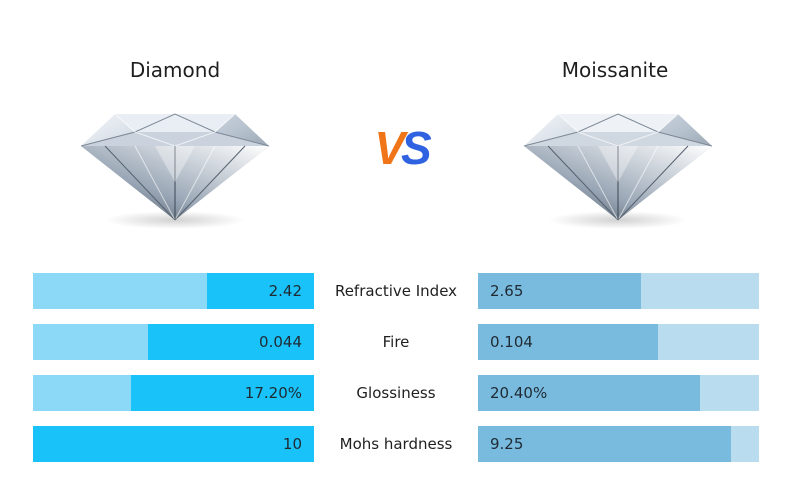 This screenshot has width=800, height=494. What do you see at coordinates (519, 393) in the screenshot?
I see `moissanite-value: 20.40%` at bounding box center [519, 393].